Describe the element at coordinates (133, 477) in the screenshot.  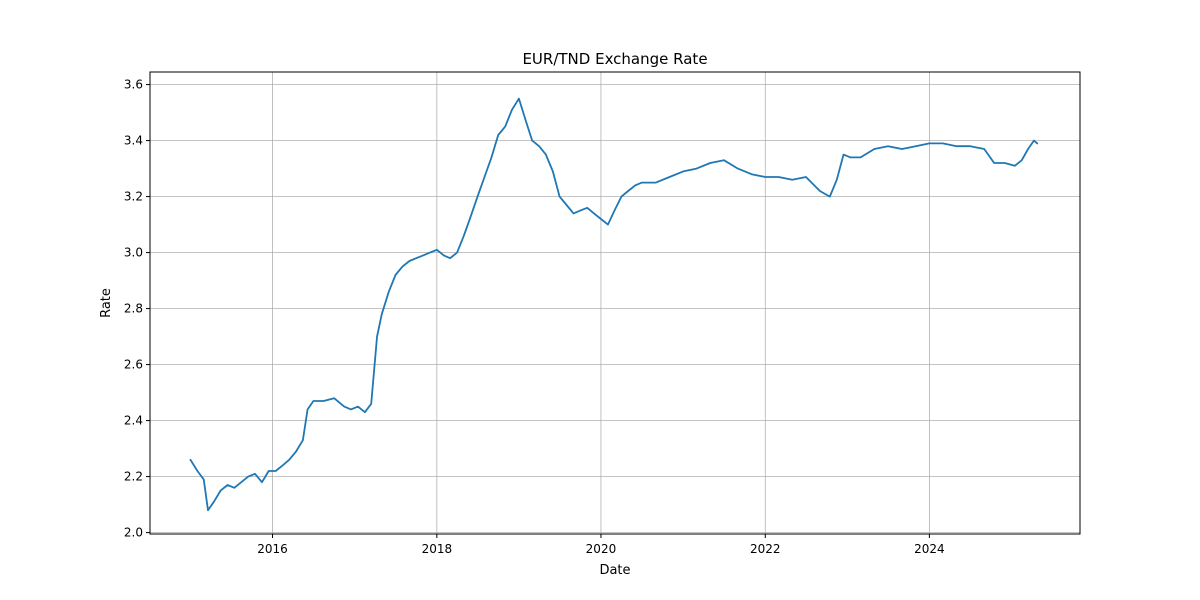
I see `y-tick-label: 2.2` at that location.